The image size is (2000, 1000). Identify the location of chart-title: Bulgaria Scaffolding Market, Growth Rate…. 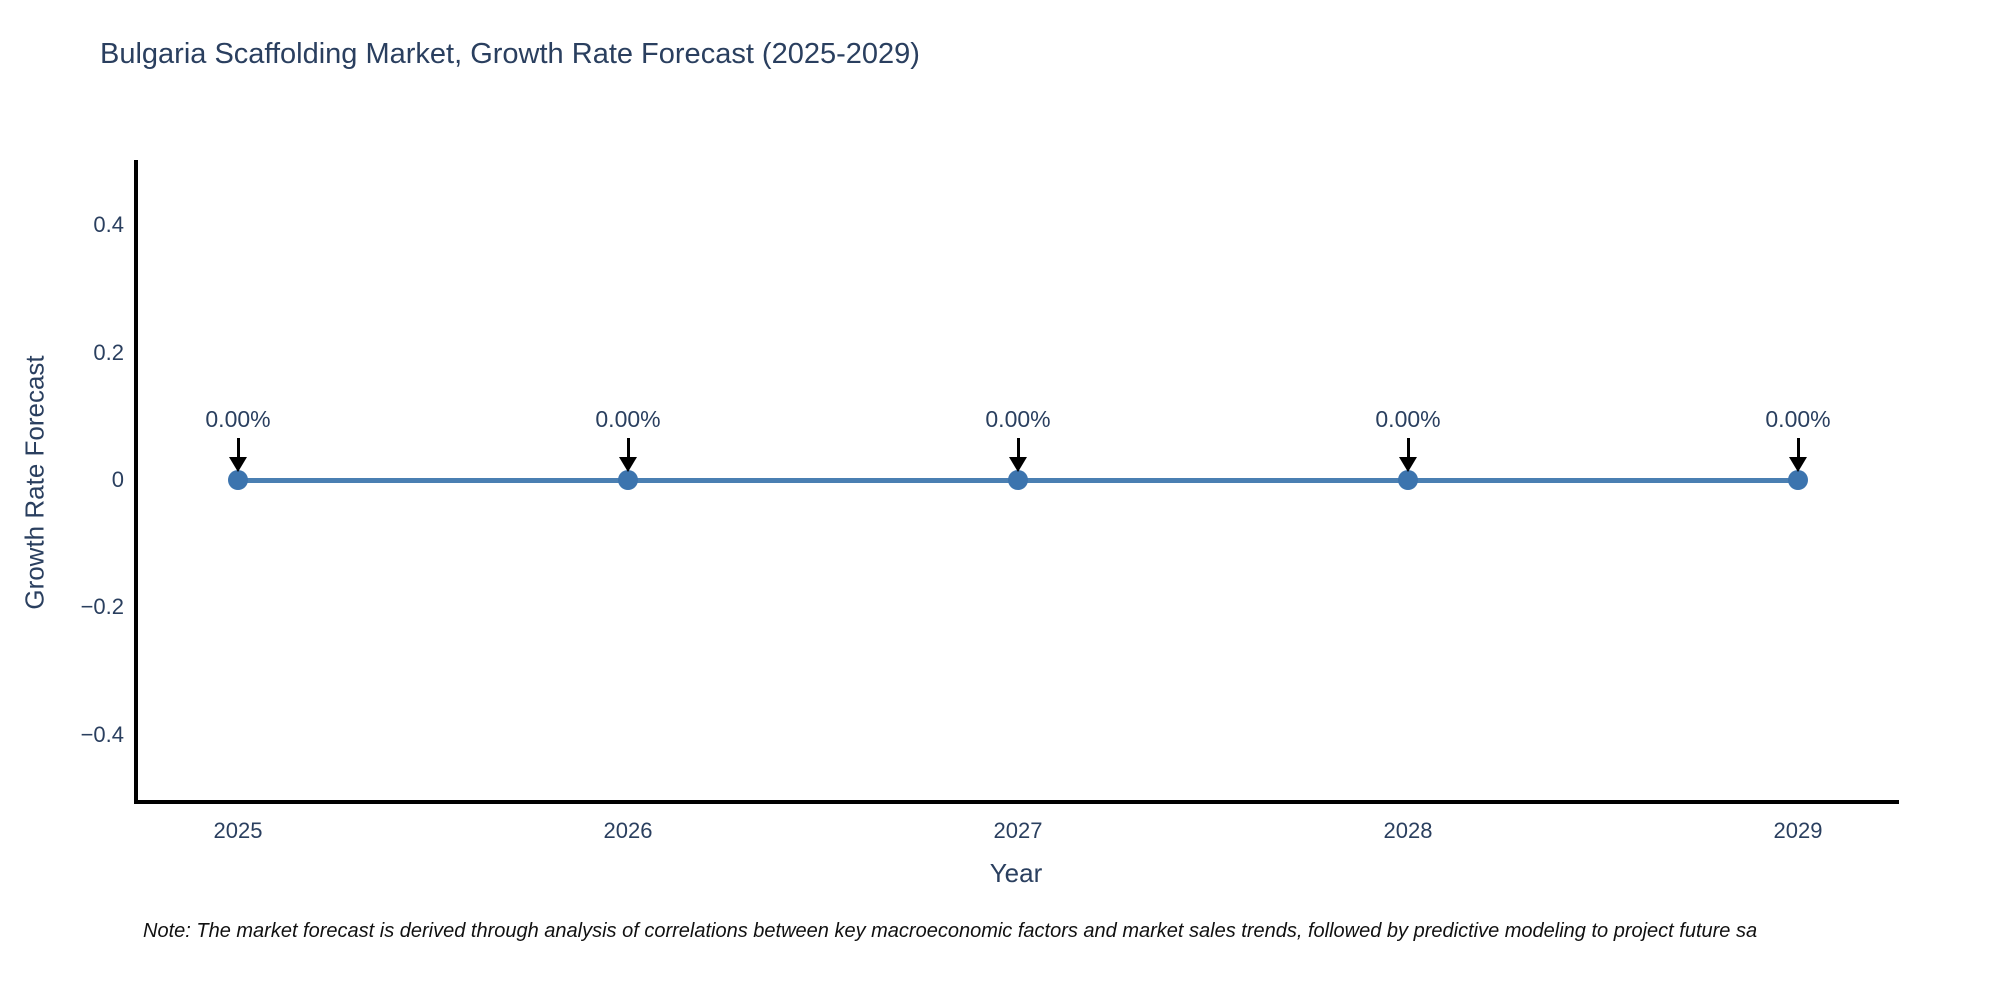
(510, 54).